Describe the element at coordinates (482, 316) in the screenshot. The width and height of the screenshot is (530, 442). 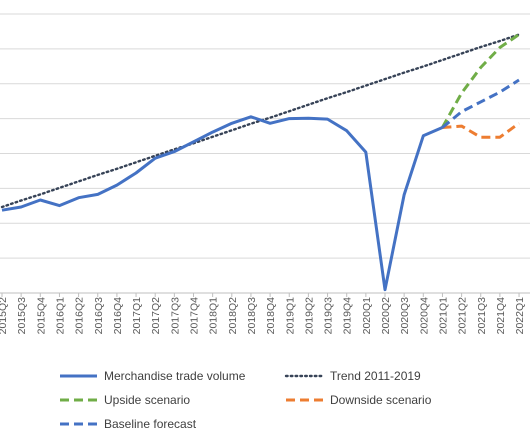
I see `x-tick-label: 2021Q3` at that location.